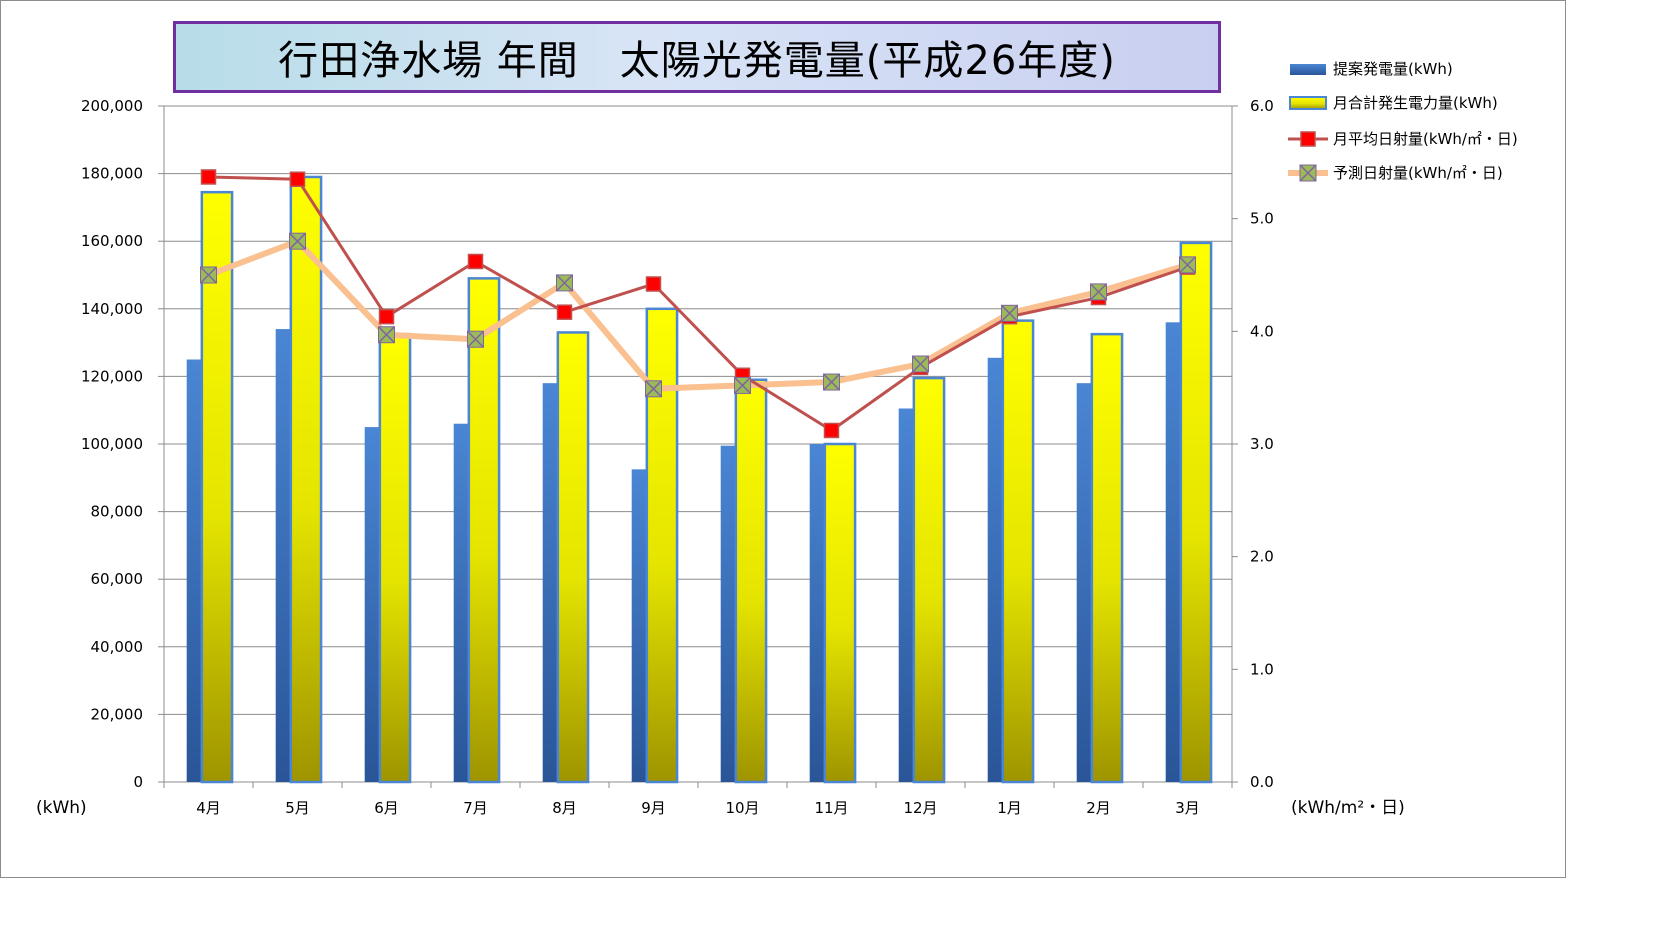 The width and height of the screenshot is (1668, 937). I want to click on chart-title: 行田浄水場 年間 太陽光発電量(平成26年度), so click(697, 61).